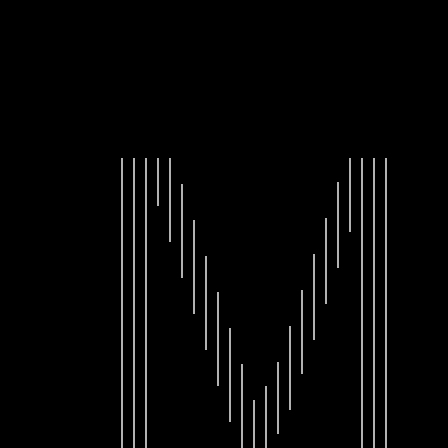  What do you see at coordinates (368, 303) in the screenshot?
I see `right-stem` at bounding box center [368, 303].